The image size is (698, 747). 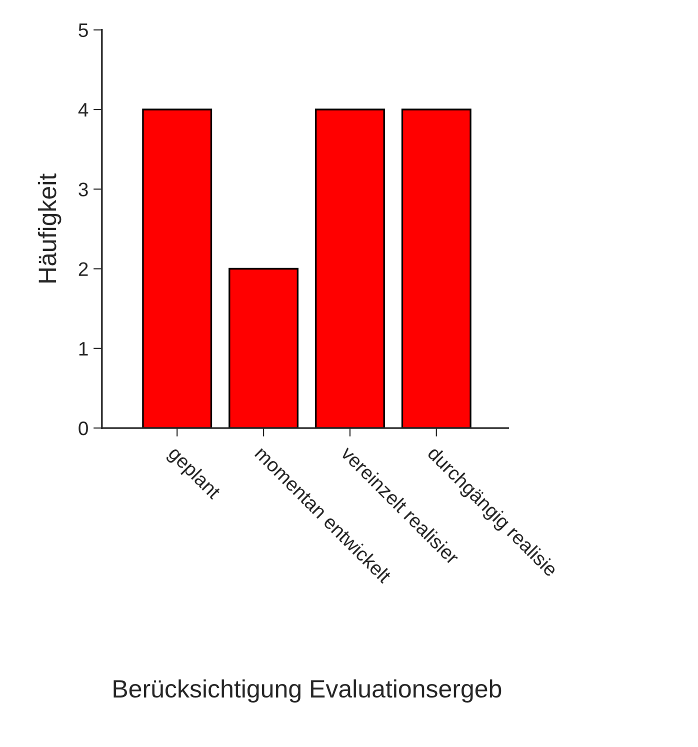 What do you see at coordinates (83, 269) in the screenshot?
I see `y-tick-label: 2` at bounding box center [83, 269].